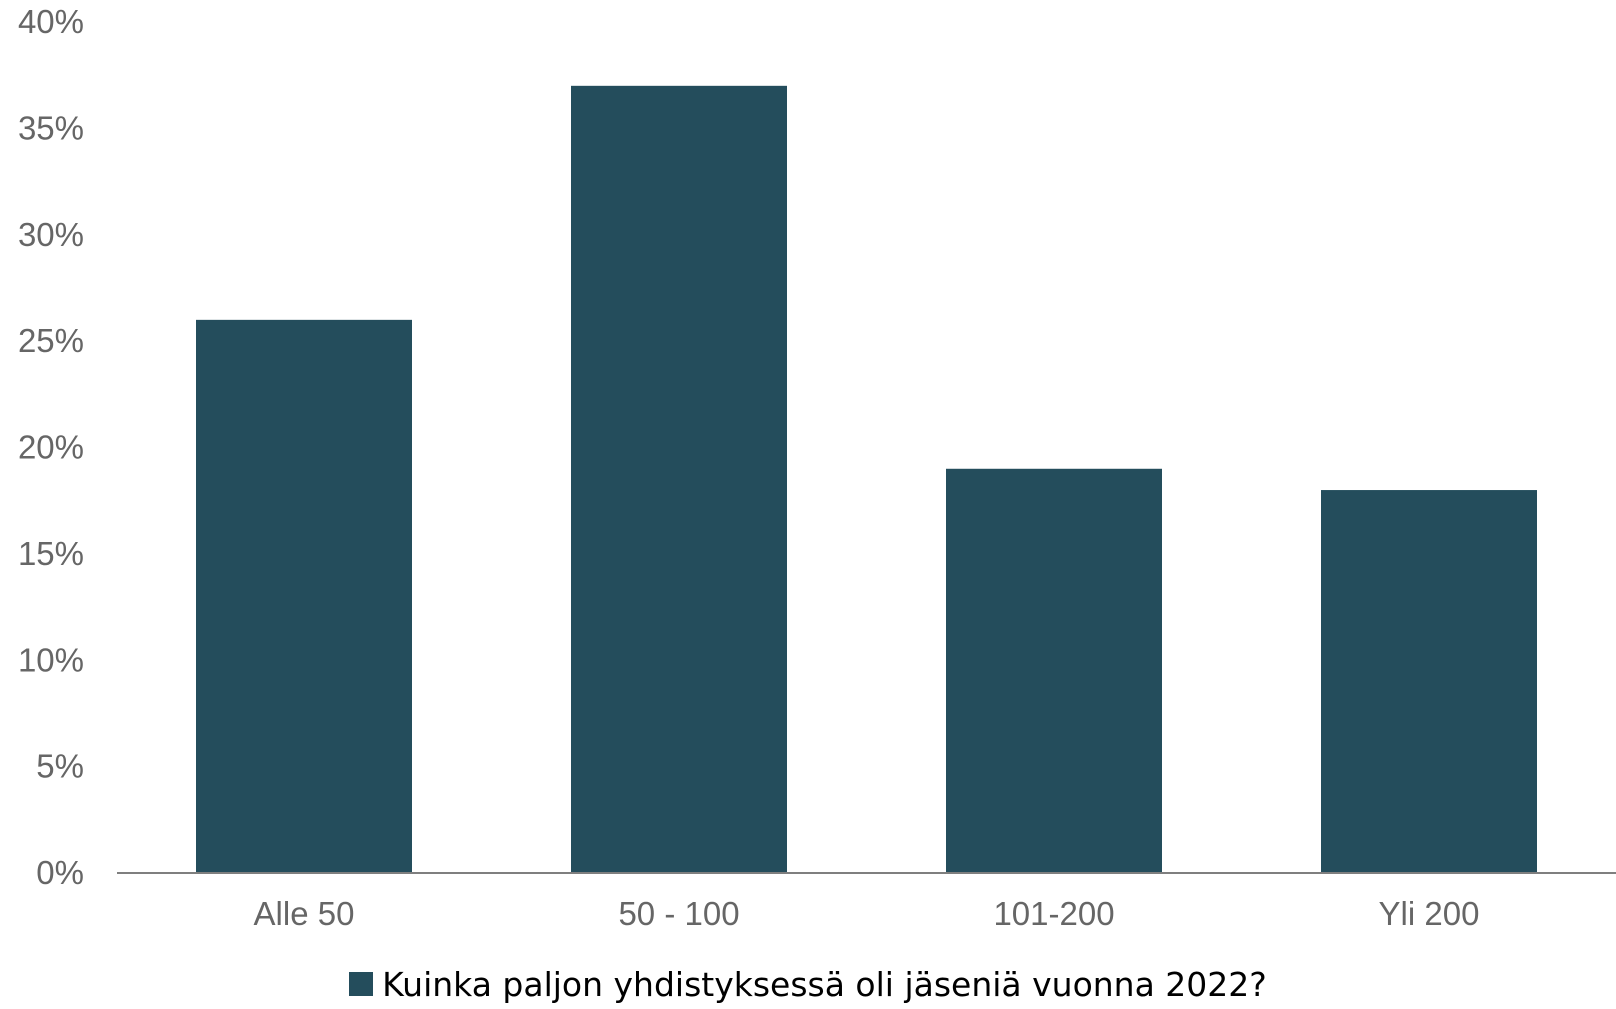 The height and width of the screenshot is (1009, 1616). What do you see at coordinates (51, 234) in the screenshot?
I see `y-tick-label: 30%` at bounding box center [51, 234].